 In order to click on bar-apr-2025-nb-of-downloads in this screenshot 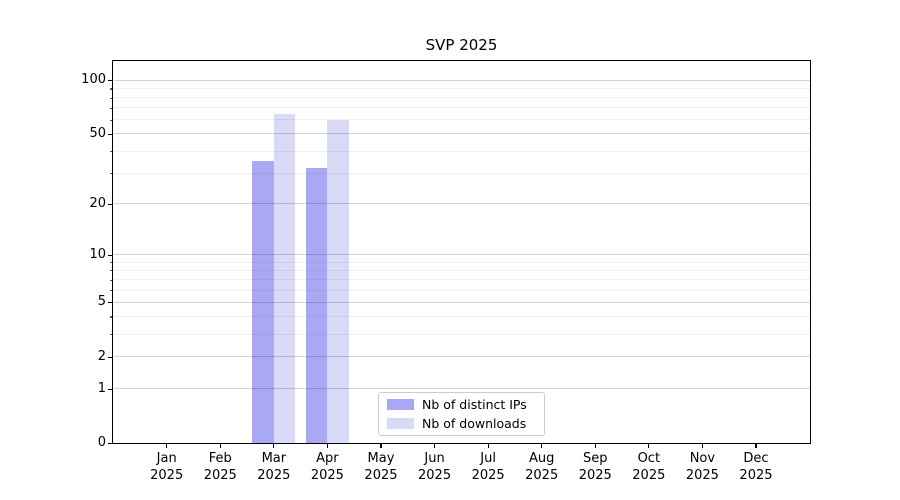, I will do `click(338, 281)`.